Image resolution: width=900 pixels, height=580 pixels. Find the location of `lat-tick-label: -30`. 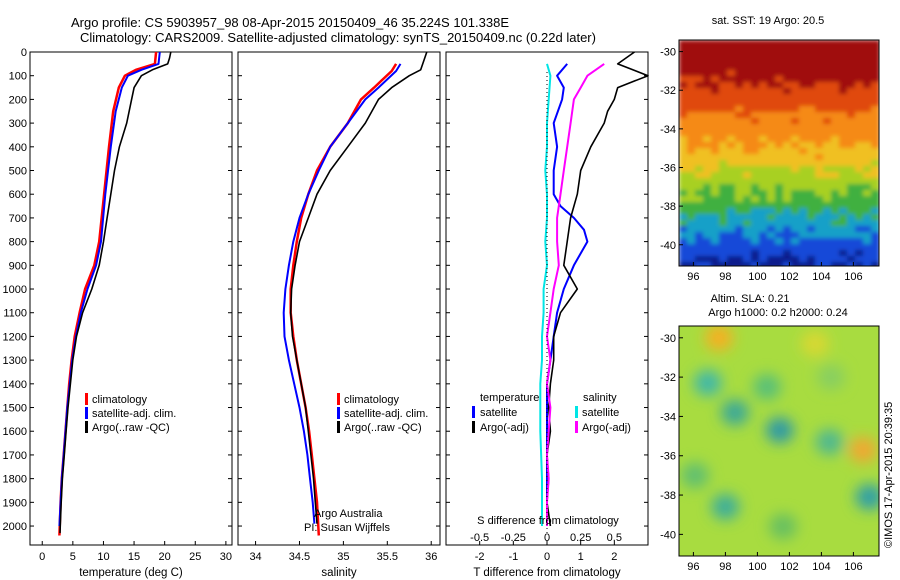

lat-tick-label: -30 is located at coordinates (668, 53).